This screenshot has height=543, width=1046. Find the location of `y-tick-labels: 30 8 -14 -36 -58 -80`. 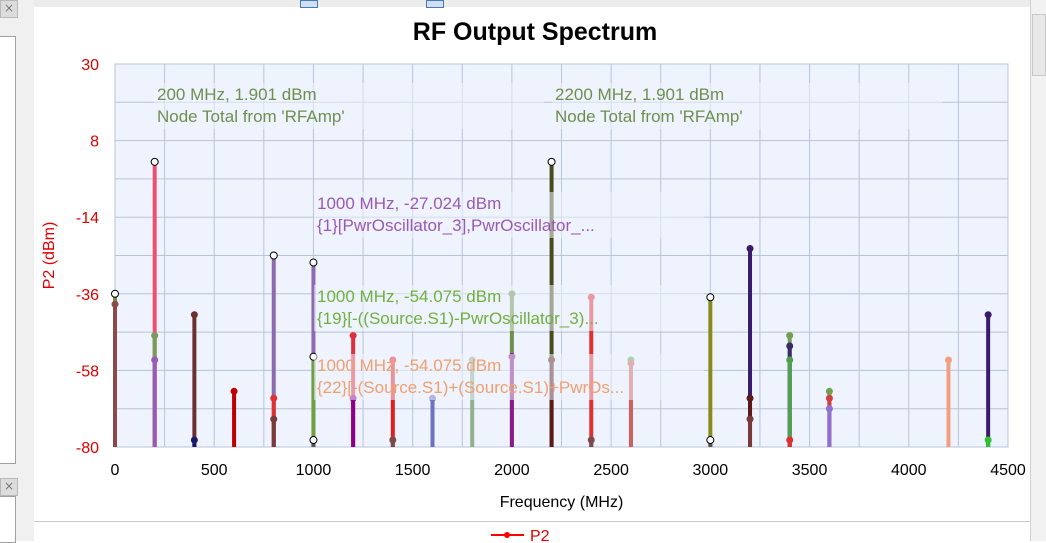

y-tick-labels: 30 8 -14 -36 -58 -80 is located at coordinates (87, 257).